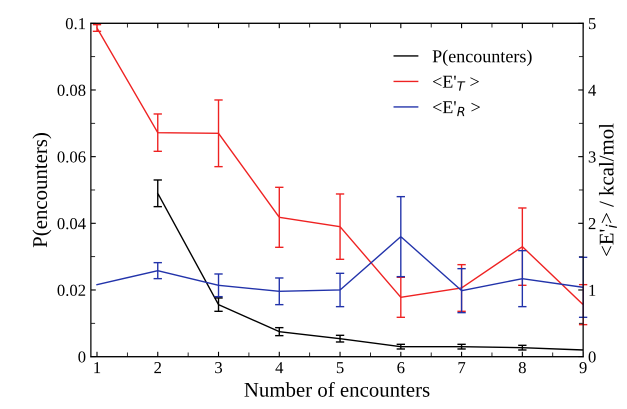 The image size is (627, 409). I want to click on y-tick-label: 0.02, so click(72, 290).